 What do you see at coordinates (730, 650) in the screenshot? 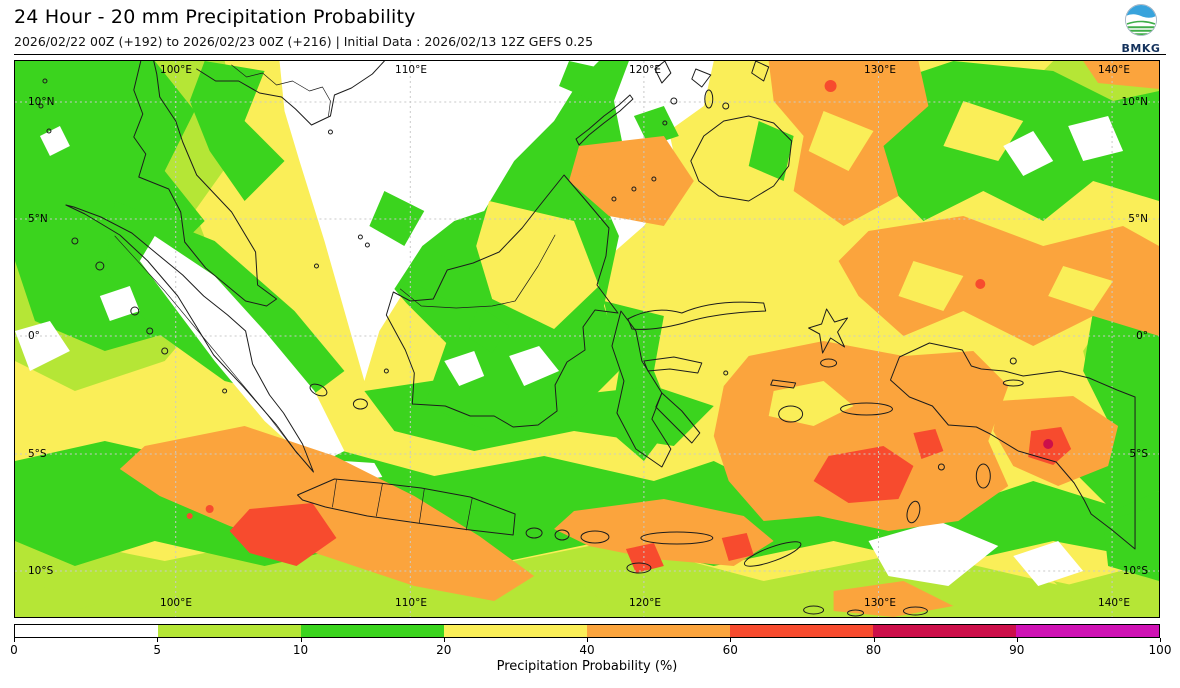
I see `colorbar-tick-label: 60` at bounding box center [730, 650].